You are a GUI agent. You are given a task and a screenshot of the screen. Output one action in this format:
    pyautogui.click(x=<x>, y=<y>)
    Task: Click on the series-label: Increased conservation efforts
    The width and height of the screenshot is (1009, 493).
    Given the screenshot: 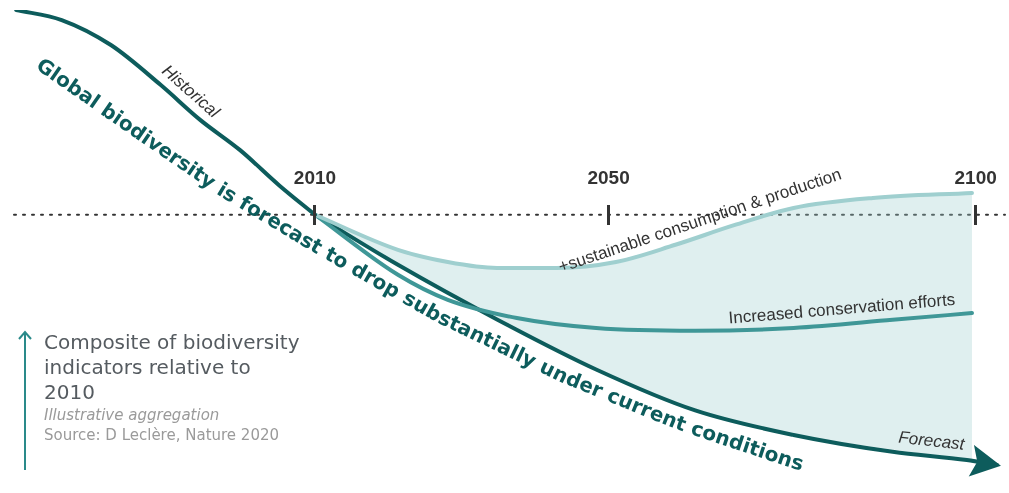 What is the action you would take?
    pyautogui.click(x=841, y=308)
    